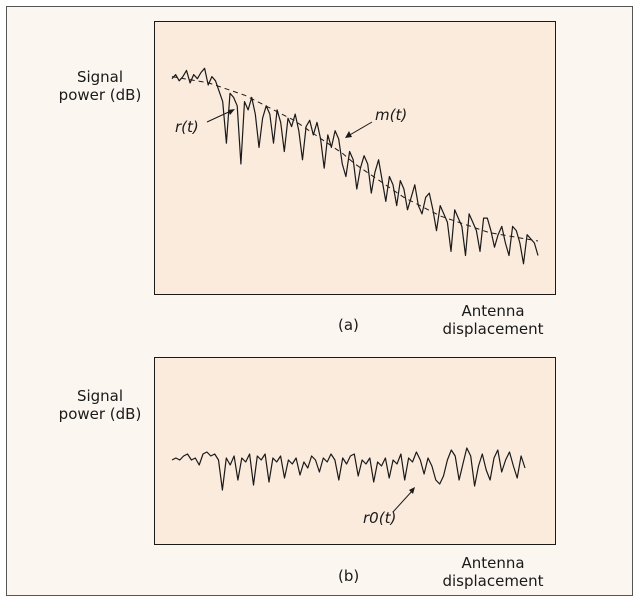 This screenshot has width=642, height=600. I want to click on annotation-r: r(t), so click(187, 127).